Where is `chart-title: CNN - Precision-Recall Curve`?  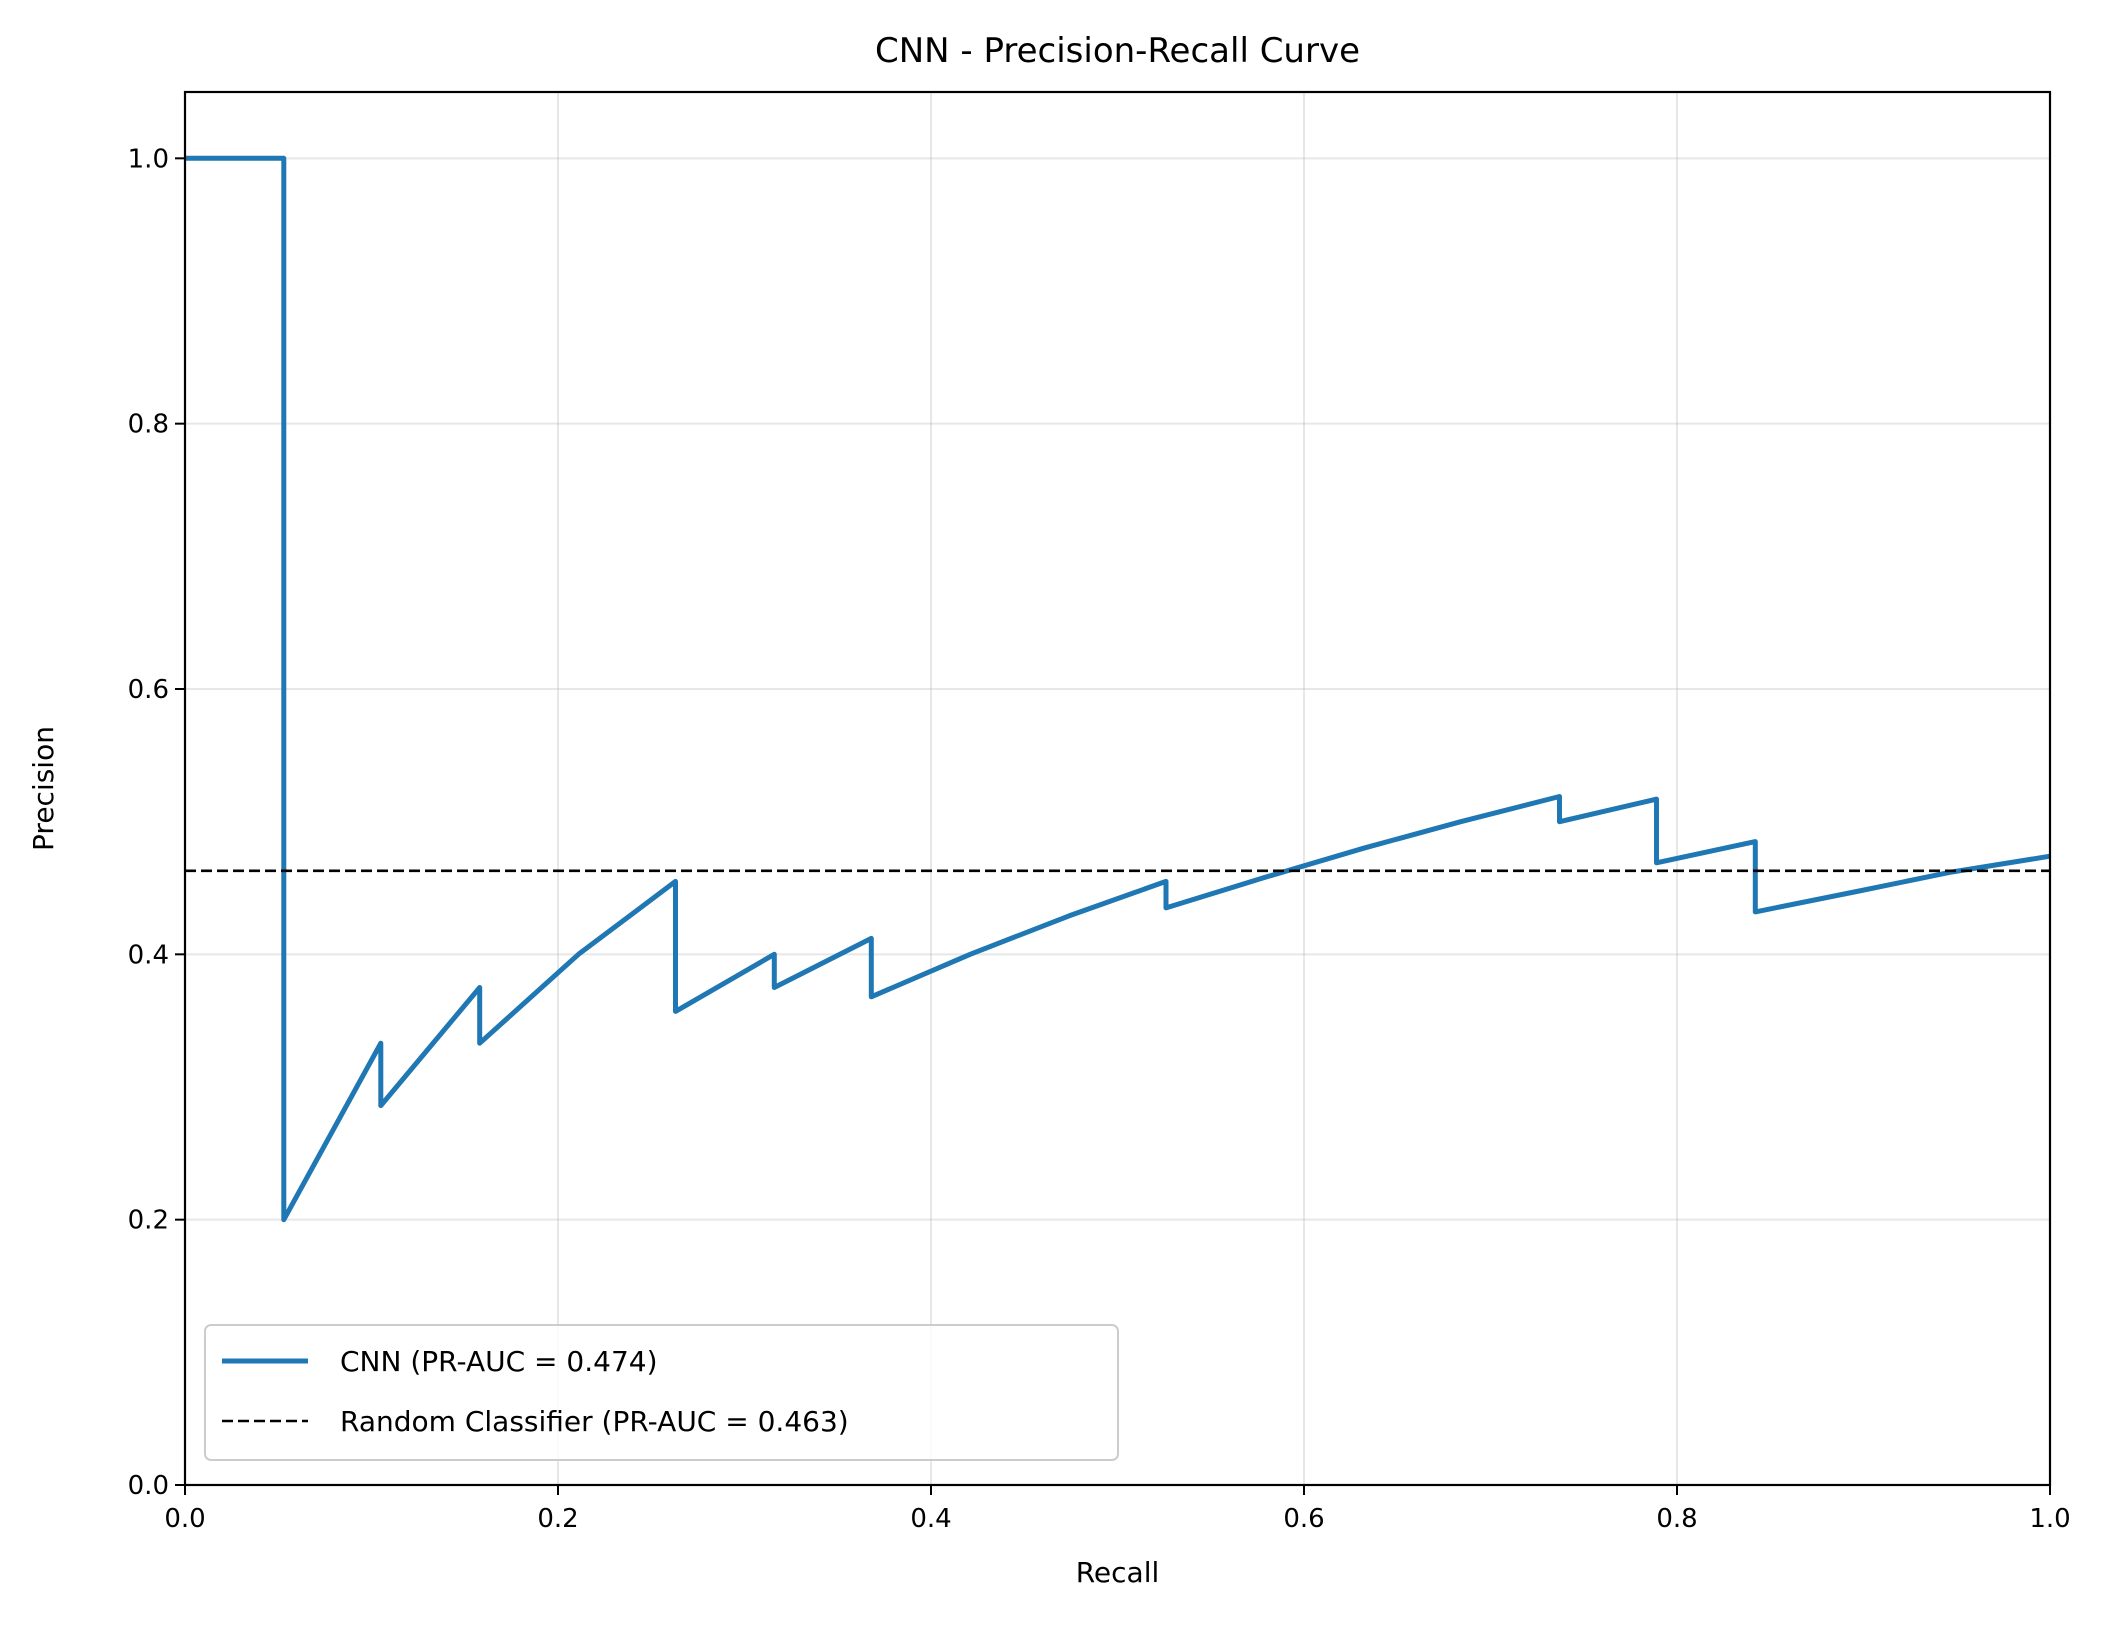
chart-title: CNN - Precision-Recall Curve is located at coordinates (1117, 51).